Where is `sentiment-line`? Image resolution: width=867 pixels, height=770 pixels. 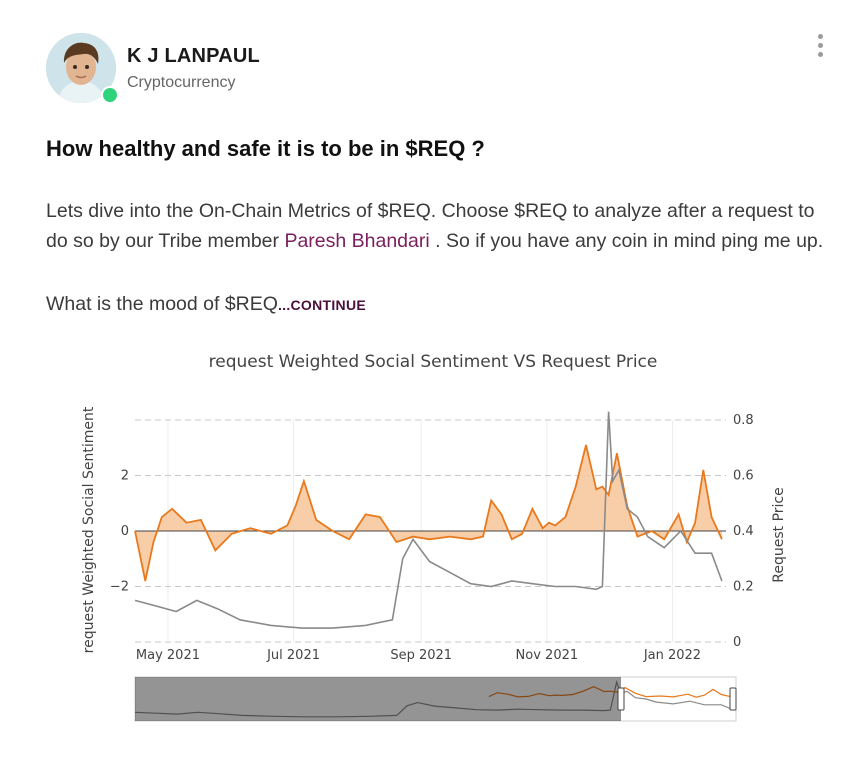 sentiment-line is located at coordinates (428, 513).